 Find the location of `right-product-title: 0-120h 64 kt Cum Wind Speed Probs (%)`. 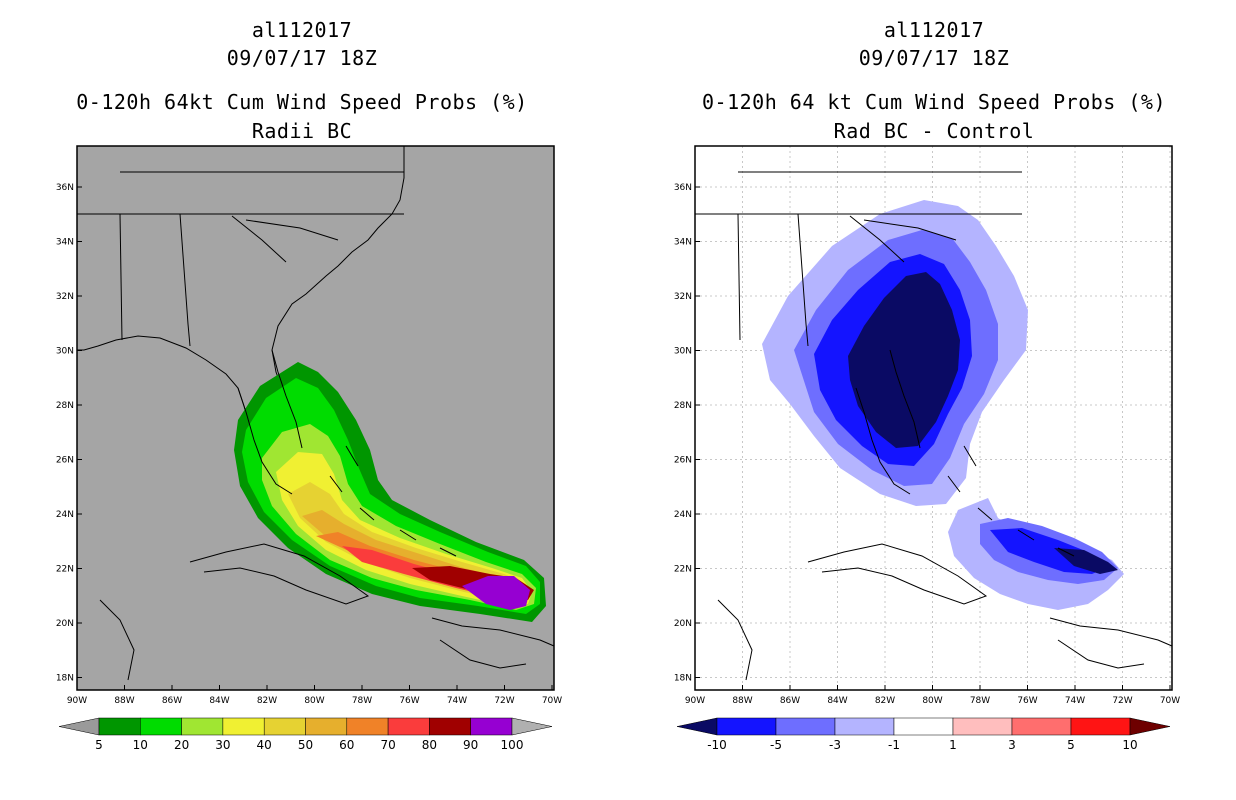

right-product-title: 0-120h 64 kt Cum Wind Speed Probs (%) is located at coordinates (934, 102).